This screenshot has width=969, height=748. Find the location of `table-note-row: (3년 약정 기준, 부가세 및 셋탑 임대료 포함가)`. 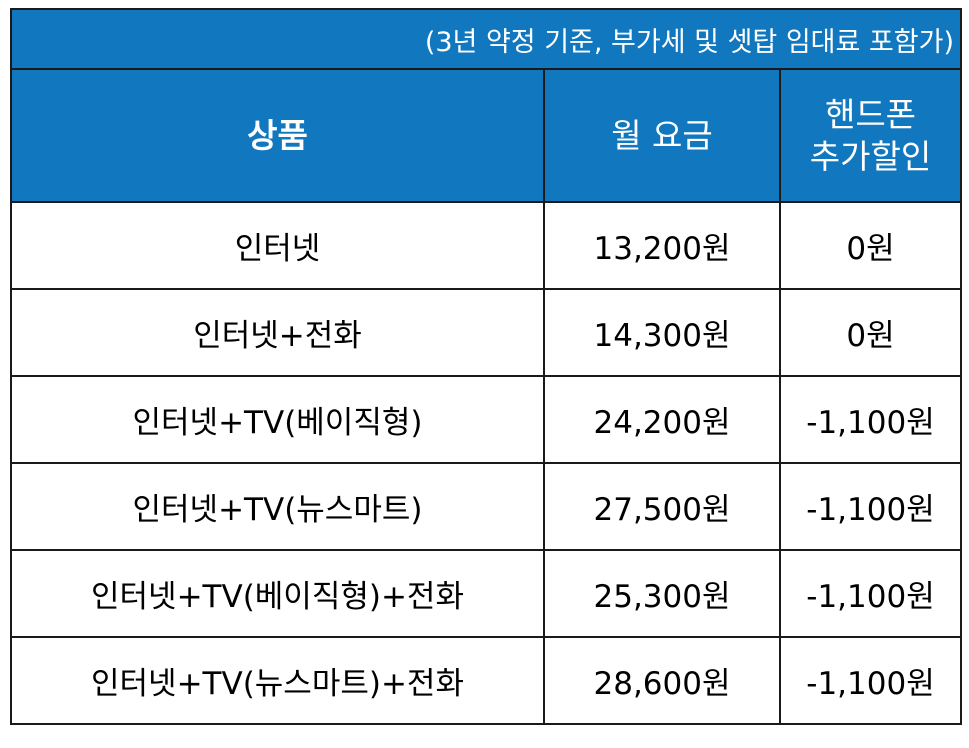

table-note-row: (3년 약정 기준, 부가세 및 셋탑 임대료 포함가) is located at coordinates (486, 39).